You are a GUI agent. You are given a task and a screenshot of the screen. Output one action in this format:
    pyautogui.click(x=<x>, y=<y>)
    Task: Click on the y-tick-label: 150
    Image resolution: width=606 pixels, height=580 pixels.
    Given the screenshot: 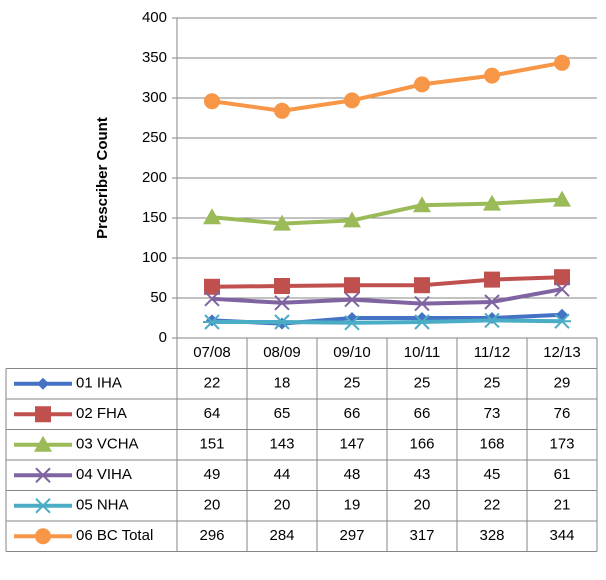 What is the action you would take?
    pyautogui.click(x=154, y=217)
    